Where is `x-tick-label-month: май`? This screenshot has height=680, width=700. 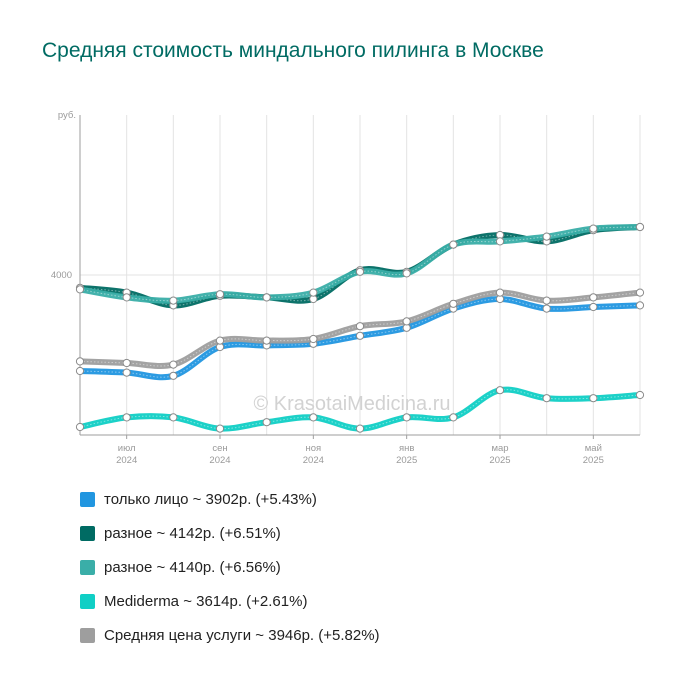 x-tick-label-month: май is located at coordinates (593, 448).